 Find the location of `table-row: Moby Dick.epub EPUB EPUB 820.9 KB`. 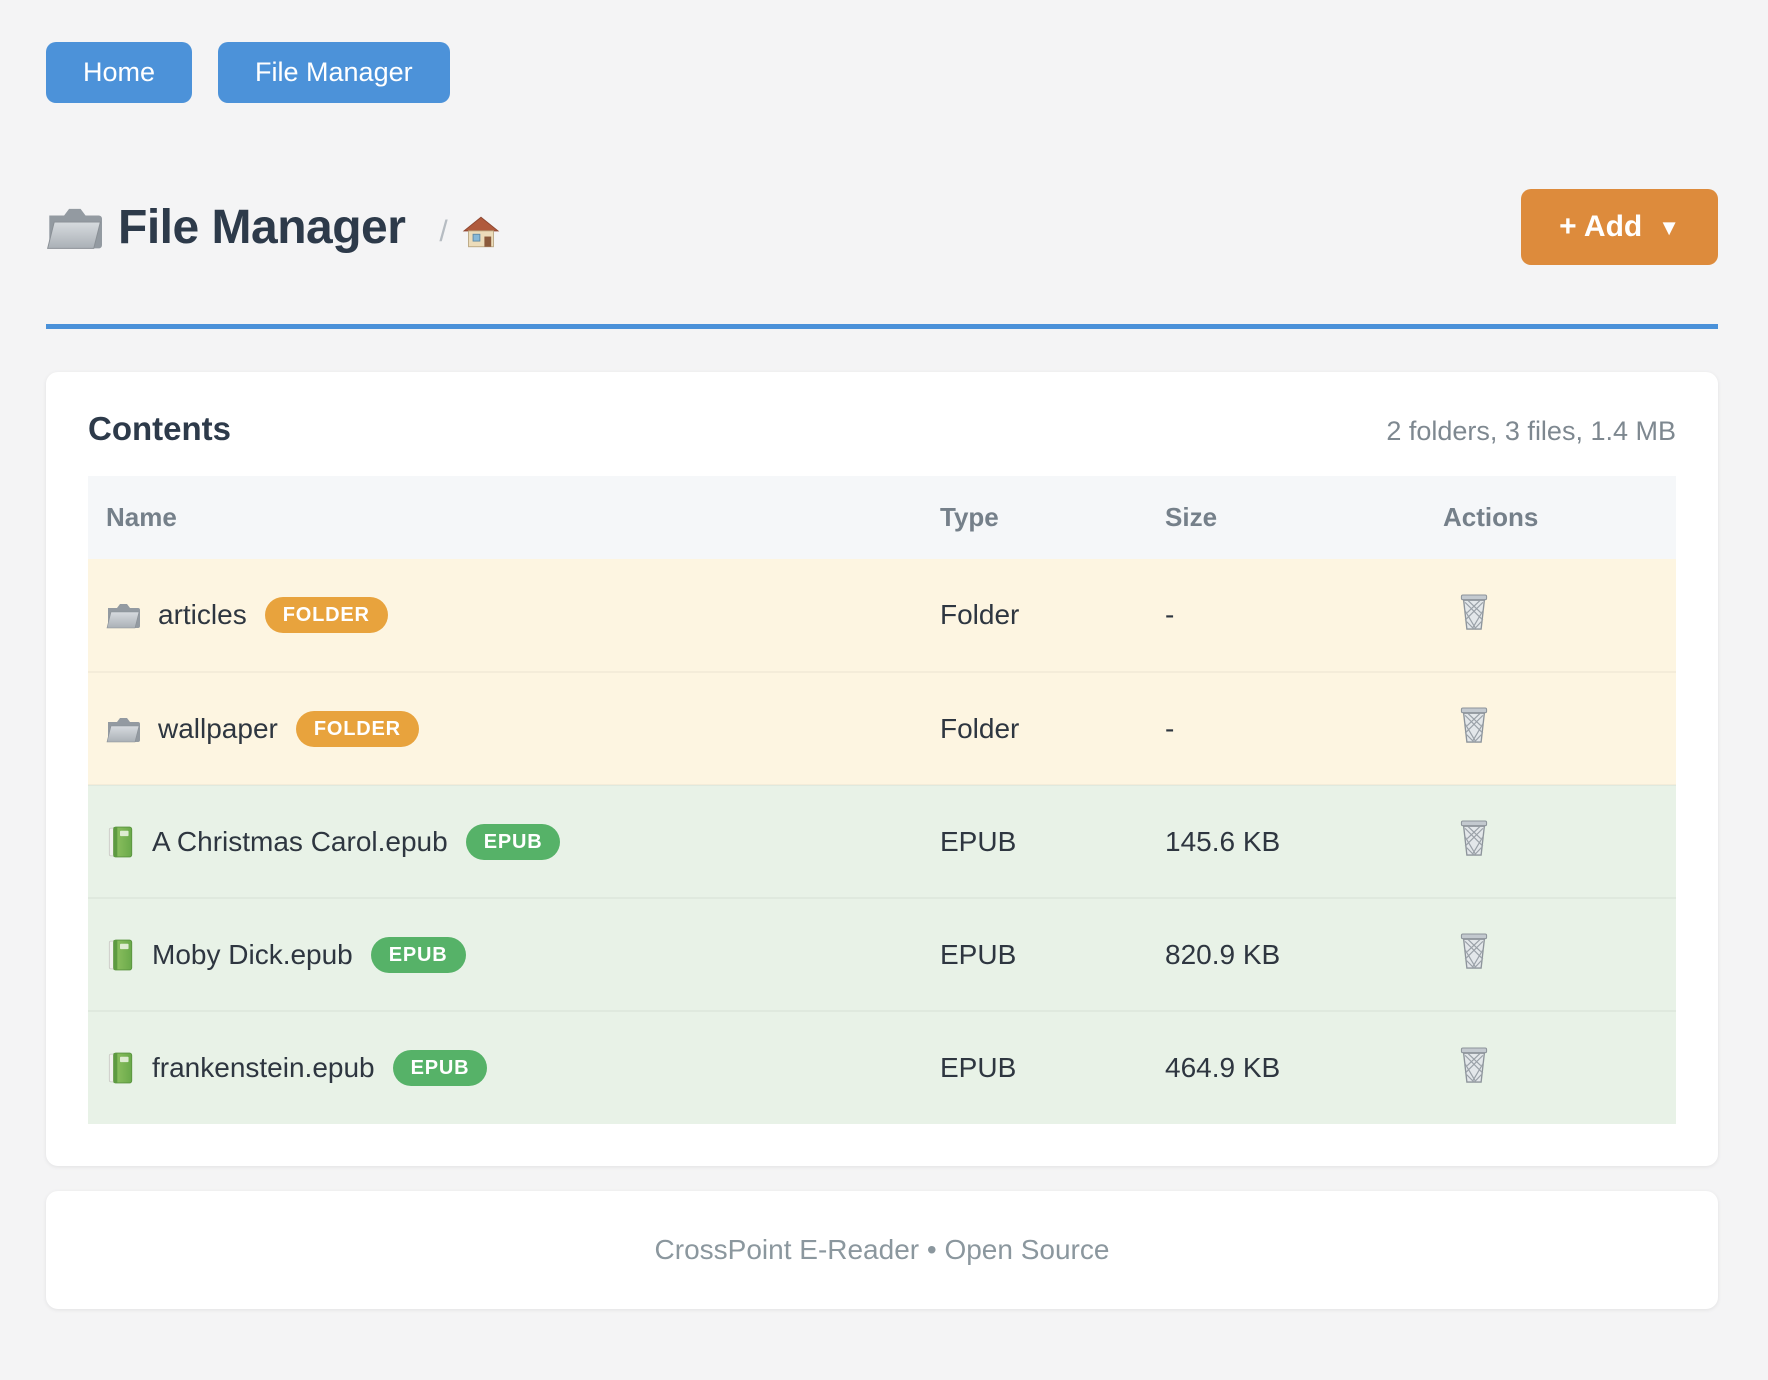

table-row: Moby Dick.epub EPUB EPUB 820.9 KB is located at coordinates (882, 954).